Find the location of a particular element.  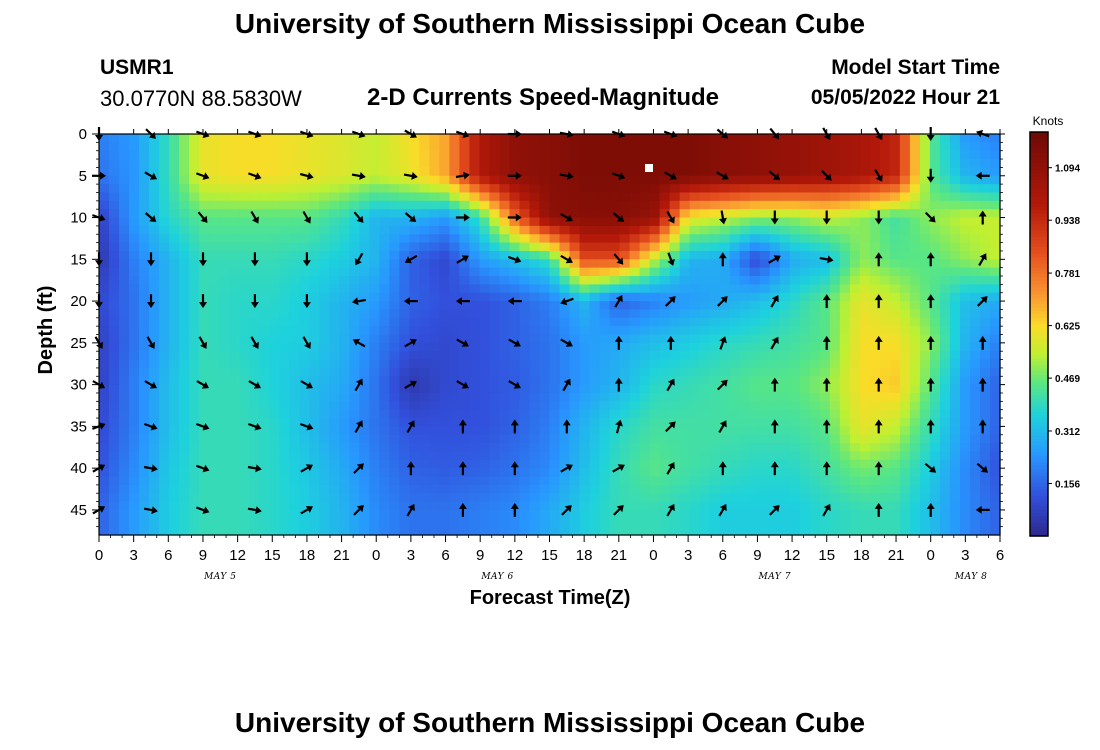

current-arrow is located at coordinates (618, 384).